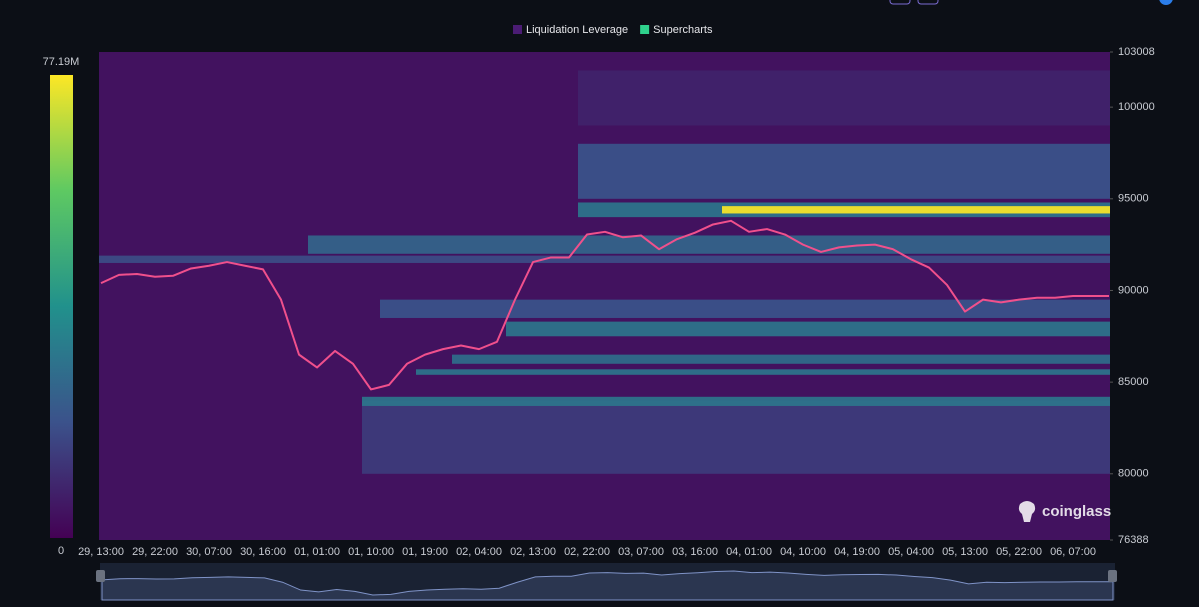 Image resolution: width=1199 pixels, height=607 pixels. Describe the element at coordinates (317, 552) in the screenshot. I see `x-tick-label: 01, 01:00` at that location.